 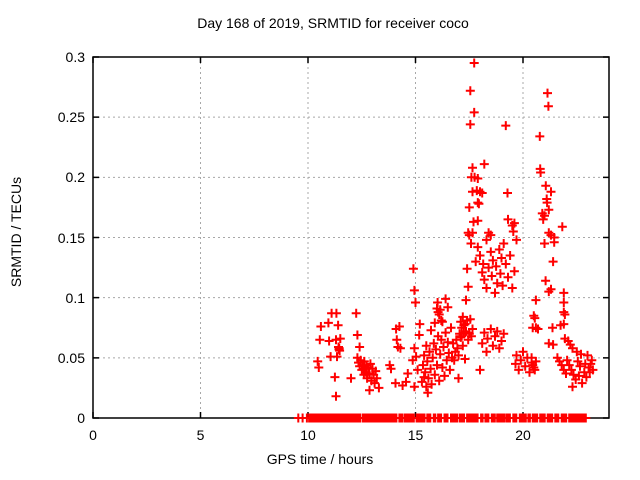 What do you see at coordinates (75, 57) in the screenshot?
I see `y-tick-label: 0.3` at bounding box center [75, 57].